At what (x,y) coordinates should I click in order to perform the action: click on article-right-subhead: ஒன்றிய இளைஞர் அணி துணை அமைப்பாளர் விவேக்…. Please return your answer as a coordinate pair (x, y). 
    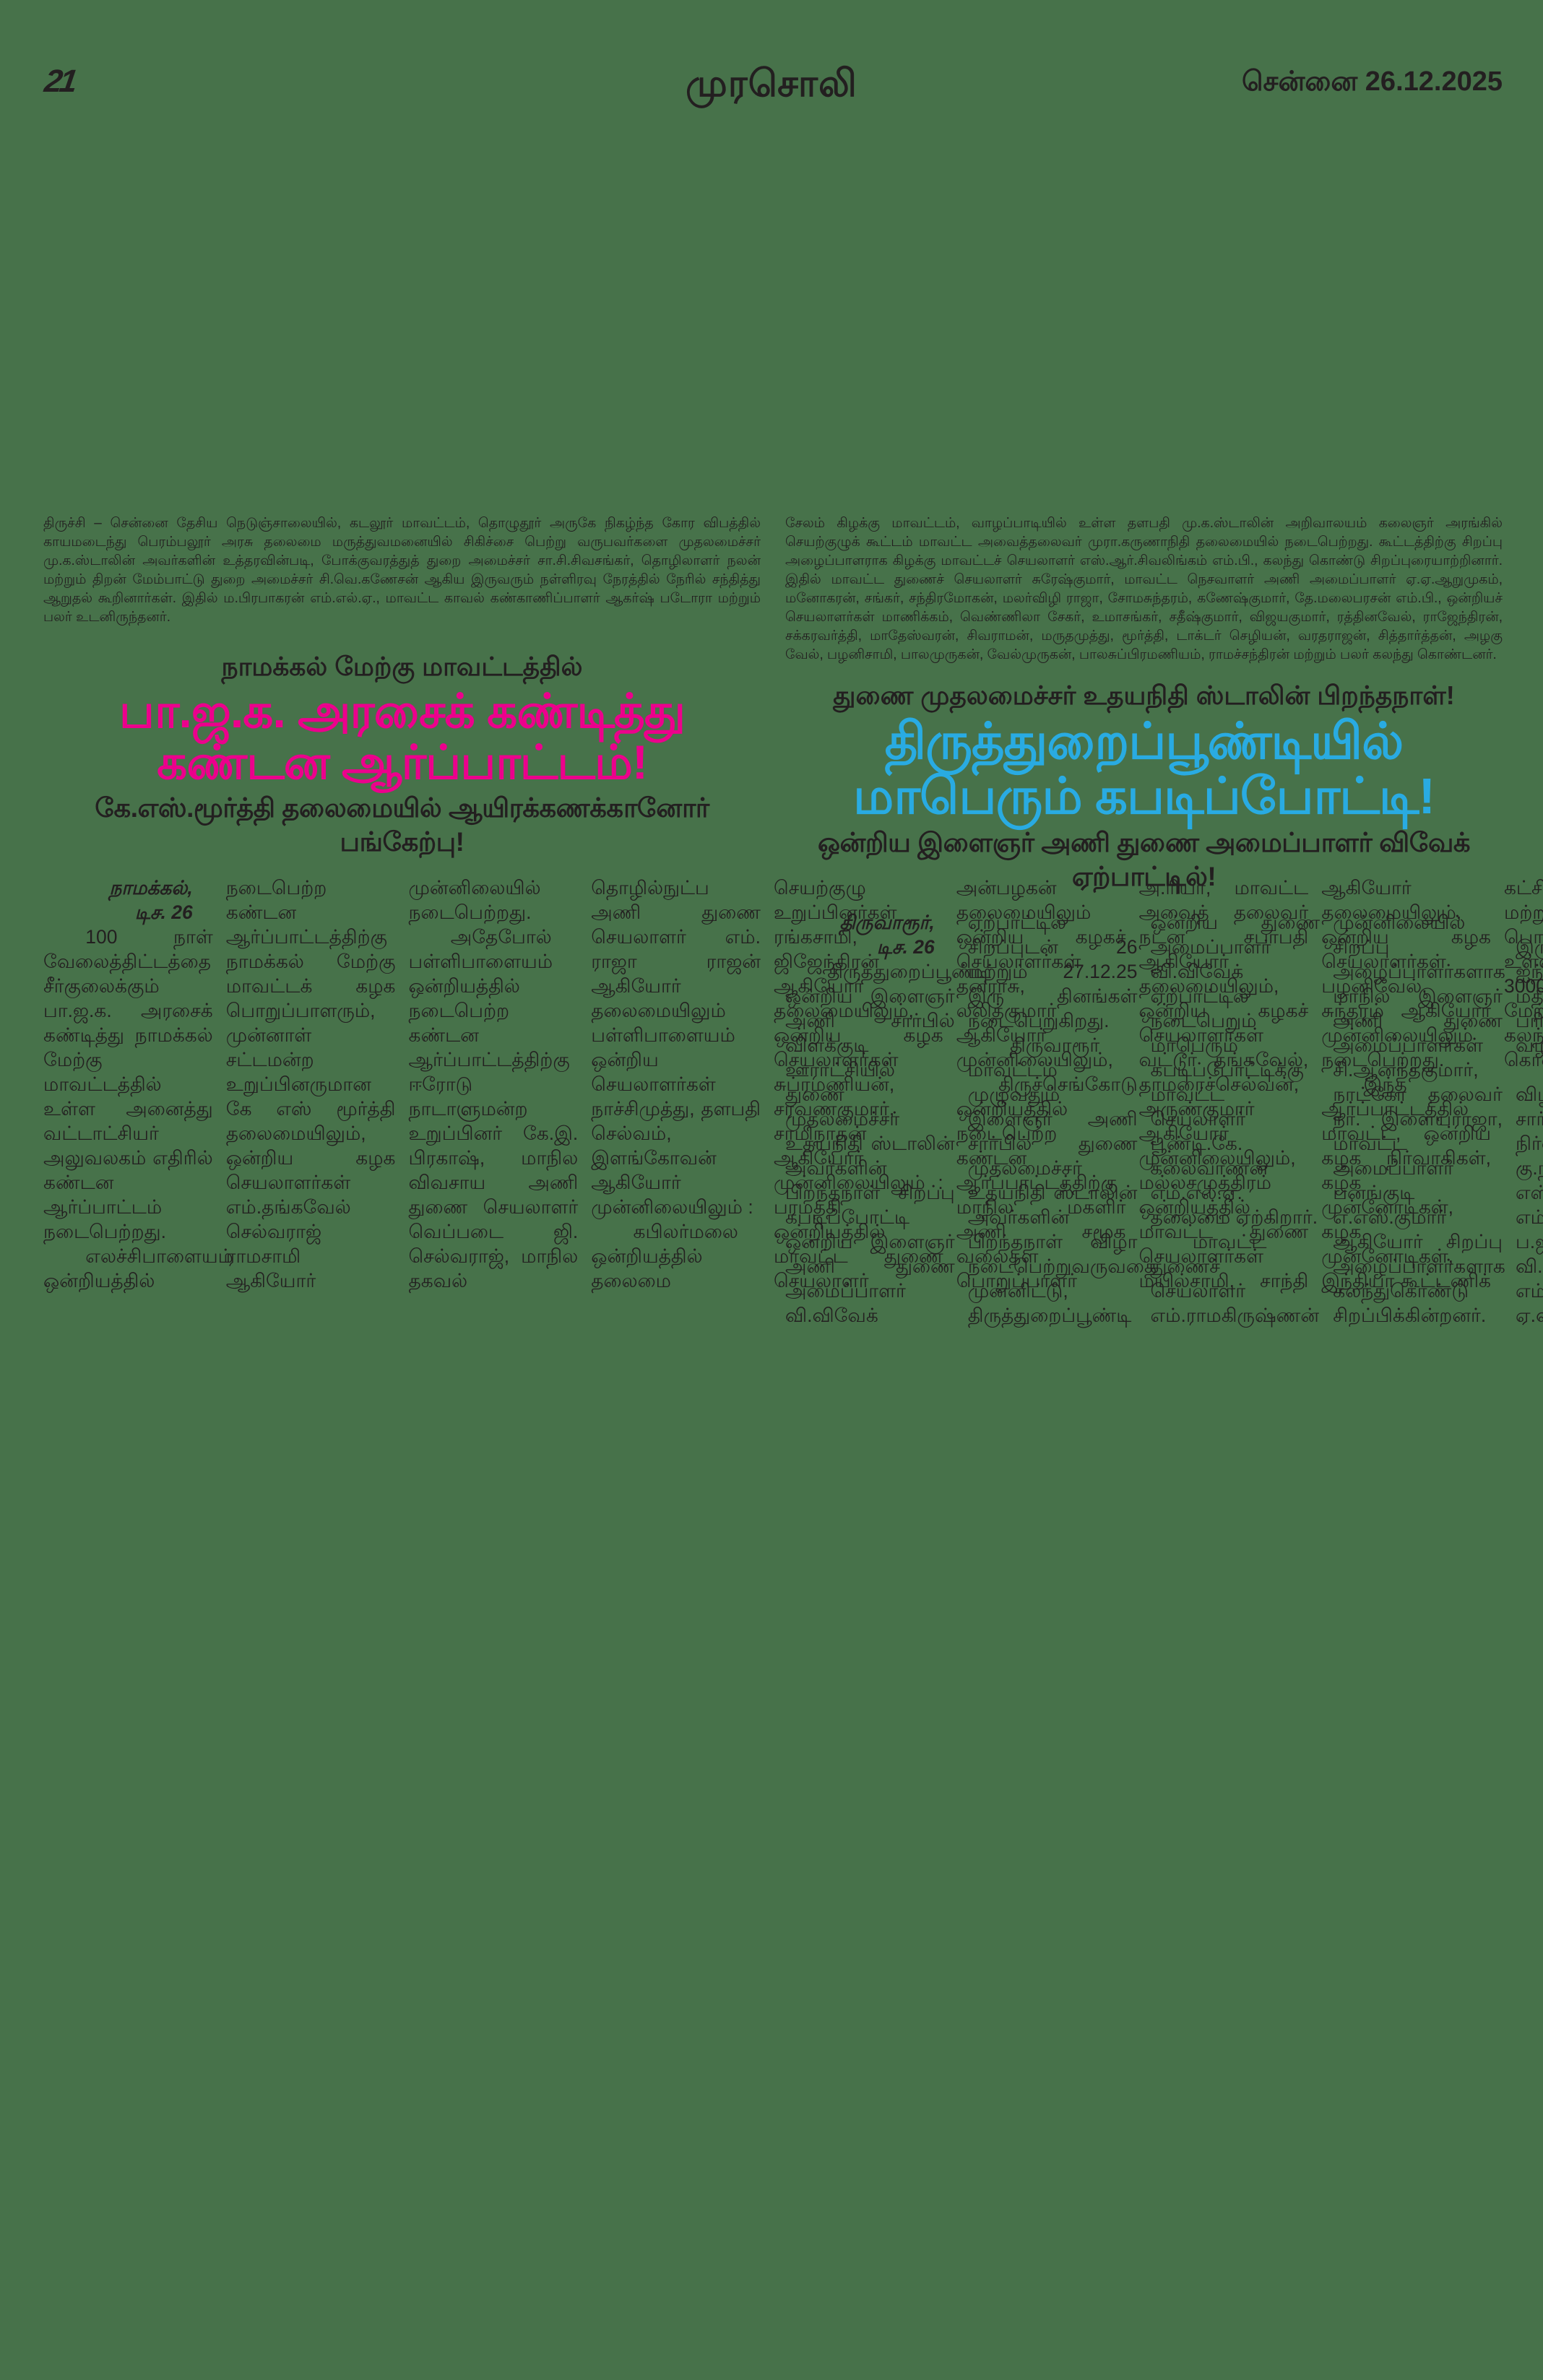
    Looking at the image, I should click on (1144, 860).